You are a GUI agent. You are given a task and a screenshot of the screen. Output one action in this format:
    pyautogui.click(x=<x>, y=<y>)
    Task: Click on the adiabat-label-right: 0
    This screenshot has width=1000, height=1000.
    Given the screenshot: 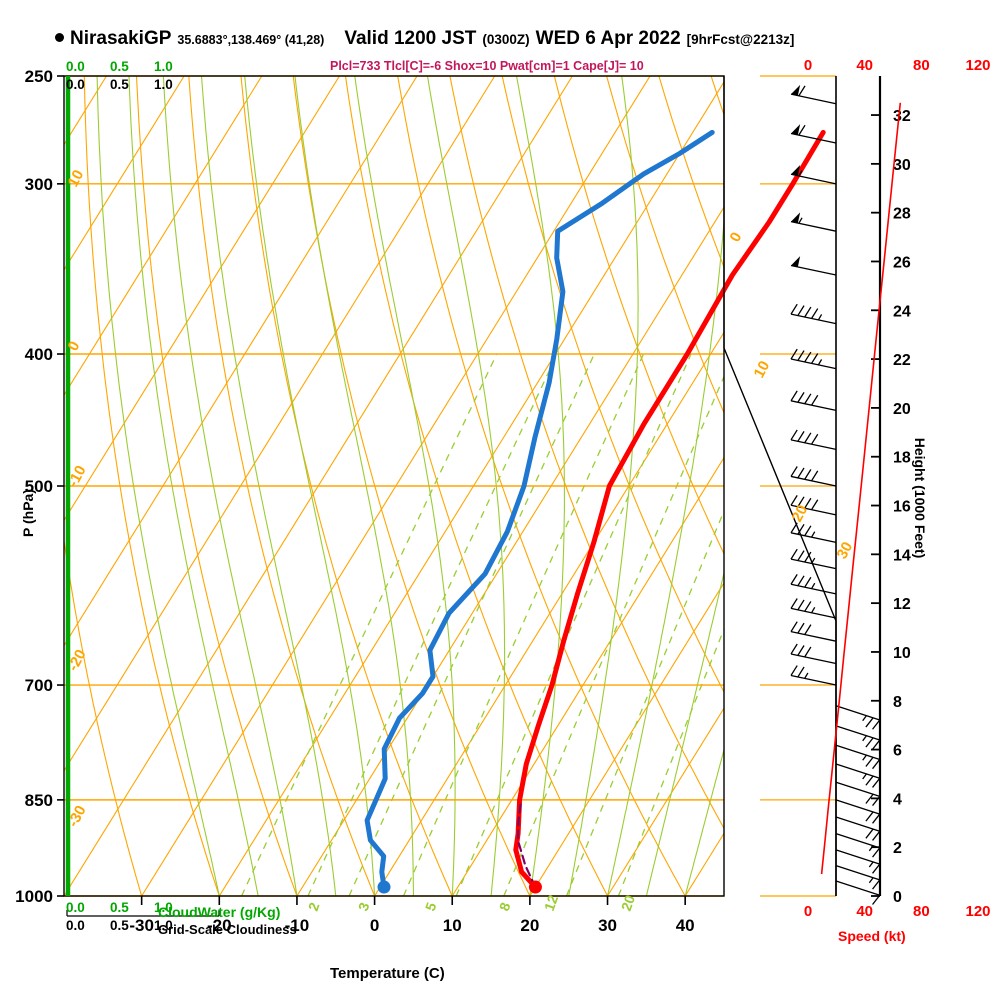 What is the action you would take?
    pyautogui.click(x=736, y=237)
    